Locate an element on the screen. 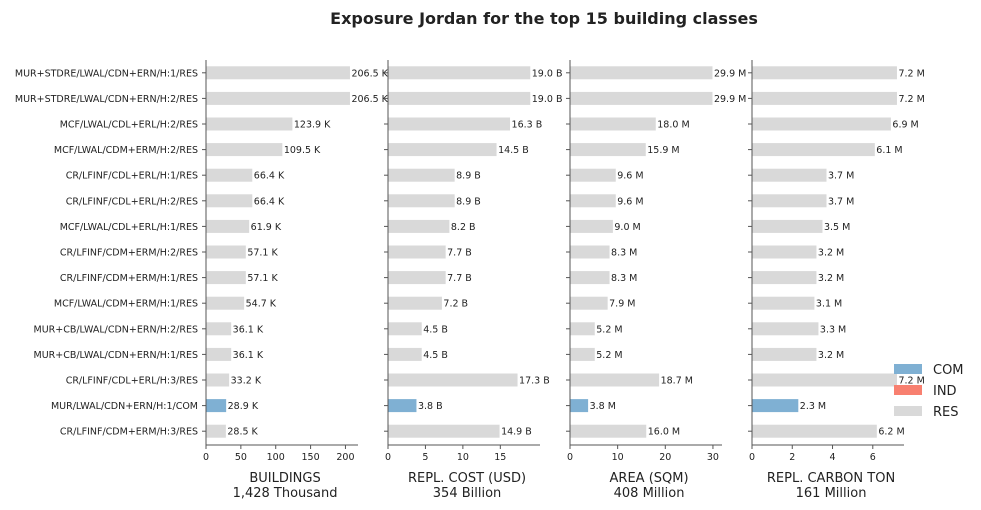 This screenshot has width=981, height=510. bar-value-label: 9.6 M is located at coordinates (630, 201).